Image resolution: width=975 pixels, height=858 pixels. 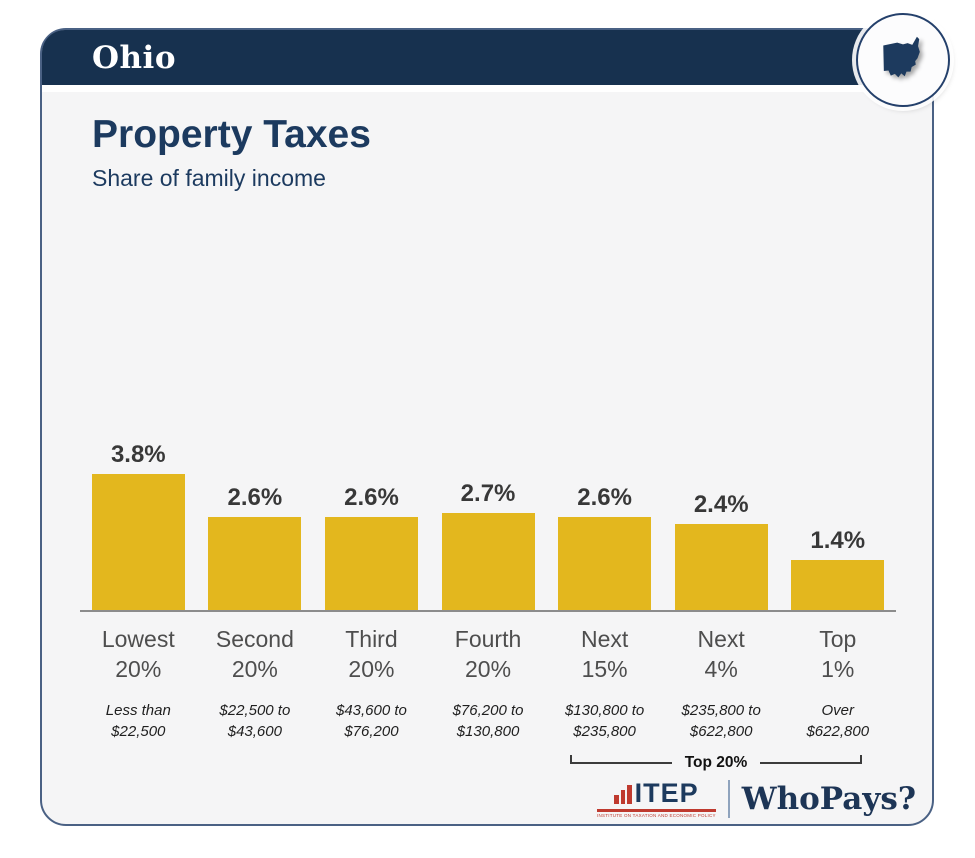 I want to click on chart-title: Property Taxes, so click(x=231, y=134).